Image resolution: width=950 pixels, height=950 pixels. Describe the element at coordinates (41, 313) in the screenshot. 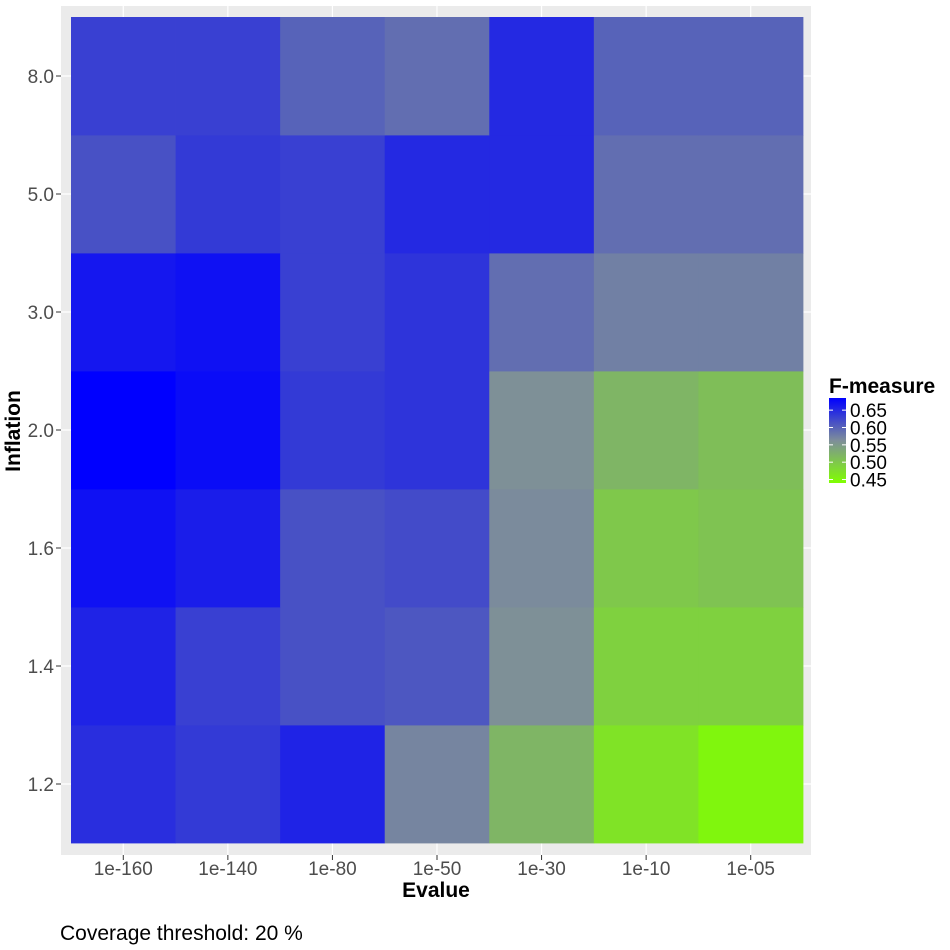

I see `y-tick-label: 3.0` at that location.